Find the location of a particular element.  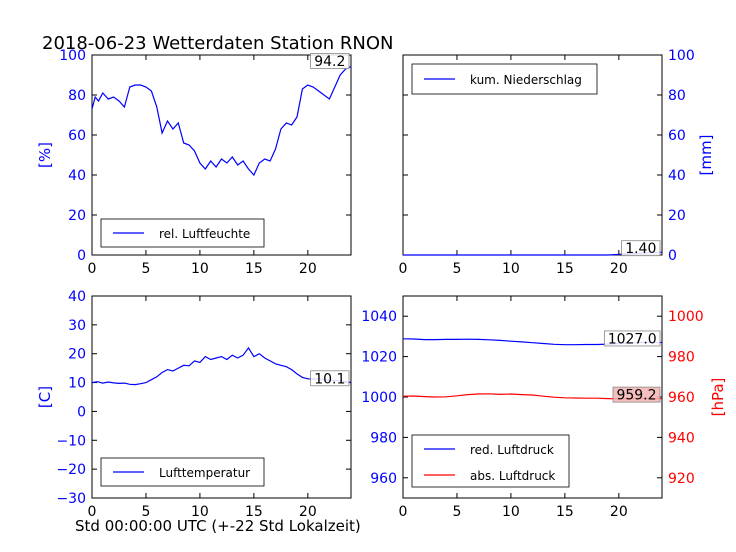

last-value-label: 1.40 is located at coordinates (640, 249).